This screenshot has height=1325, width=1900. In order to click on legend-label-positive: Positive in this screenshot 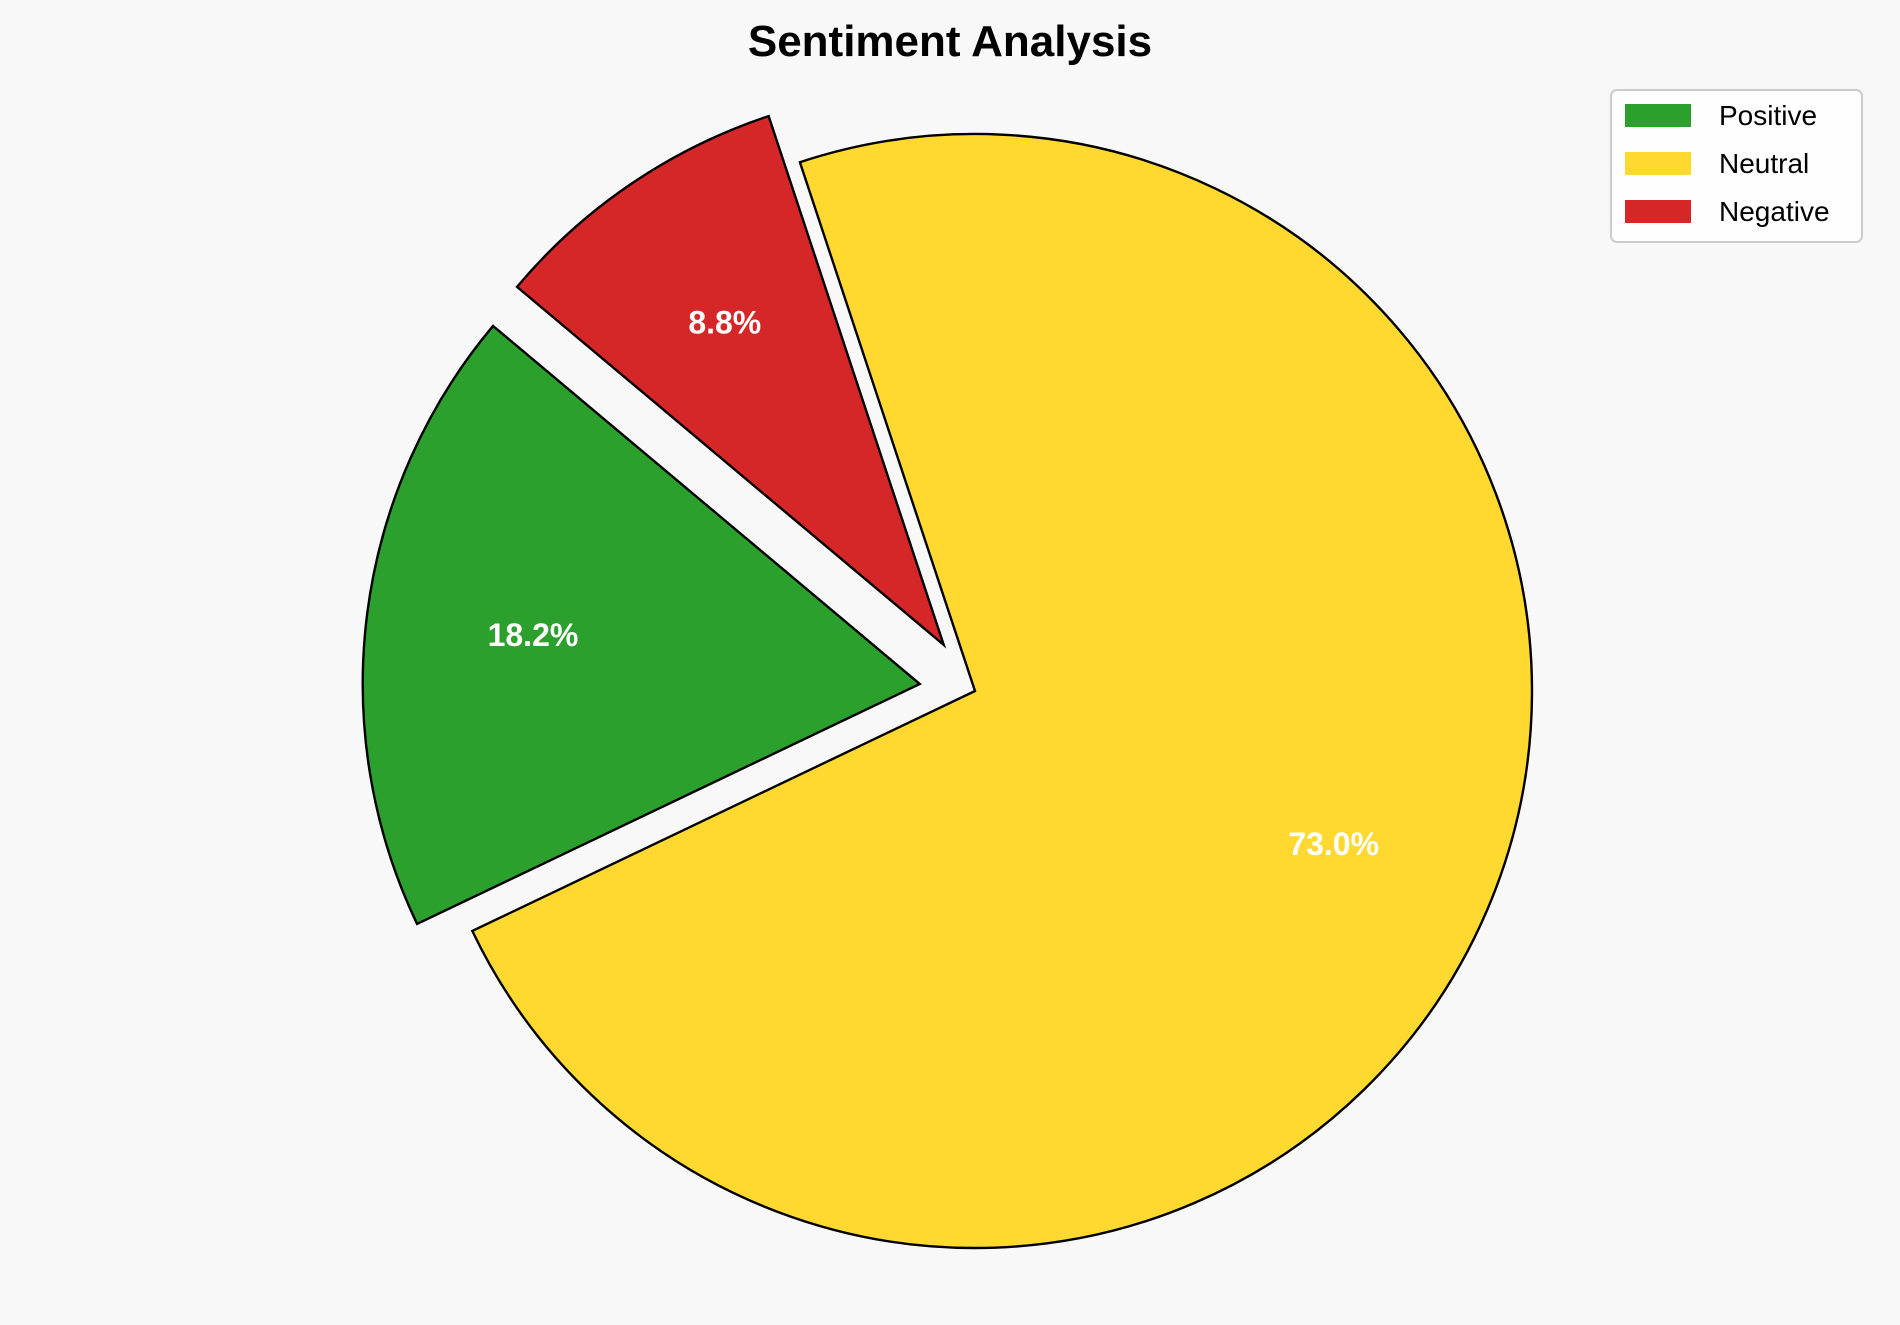, I will do `click(1768, 115)`.